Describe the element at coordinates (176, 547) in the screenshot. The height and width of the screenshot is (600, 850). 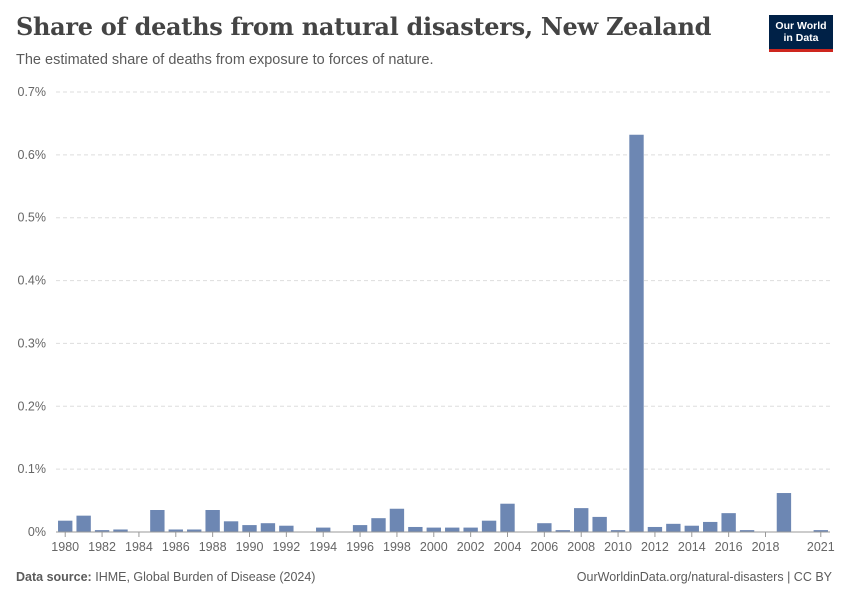
I see `x-tick-label: 1986` at that location.